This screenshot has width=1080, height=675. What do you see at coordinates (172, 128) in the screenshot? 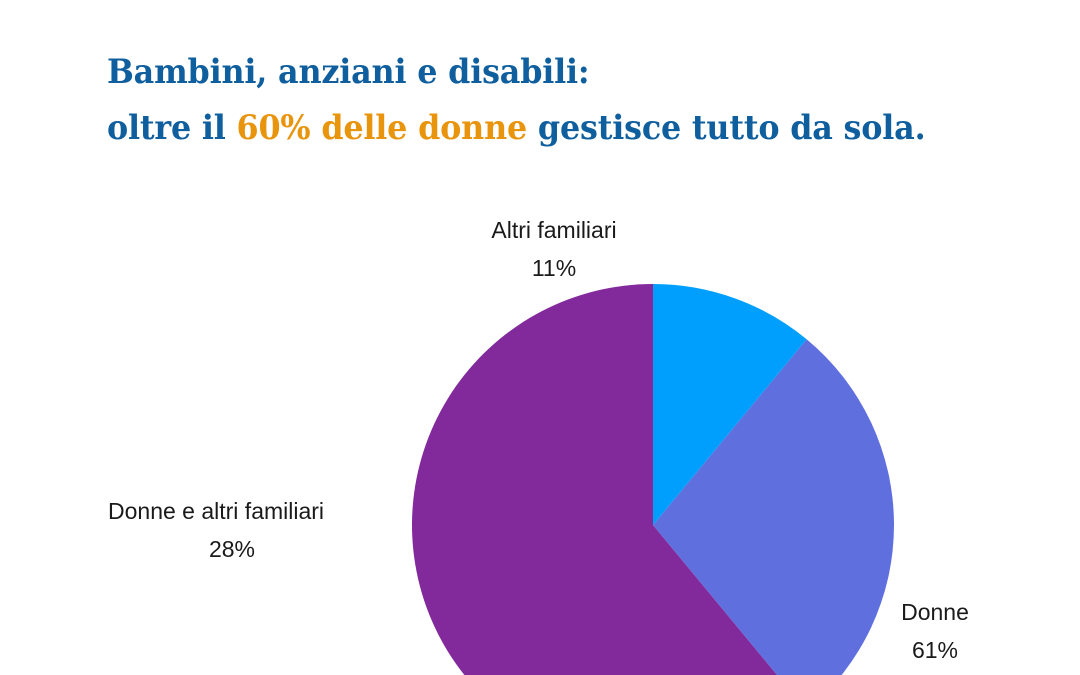
I see `chart-title-line-2-prefix: oltre il` at bounding box center [172, 128].